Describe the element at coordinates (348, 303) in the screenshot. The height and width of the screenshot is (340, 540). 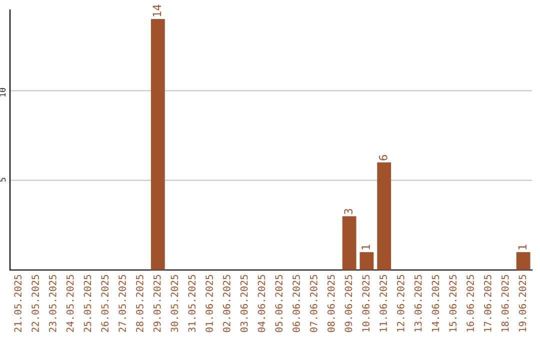
I see `x-tick-label: 09.06.2025` at that location.